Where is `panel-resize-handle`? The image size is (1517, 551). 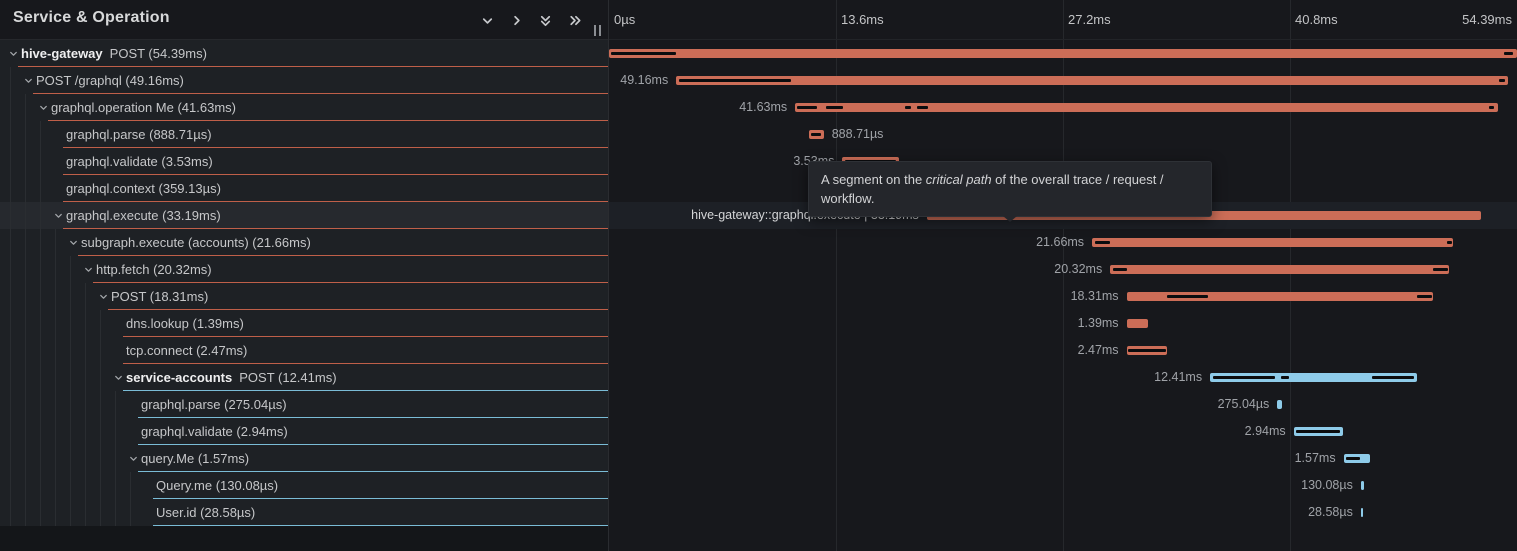 panel-resize-handle is located at coordinates (597, 30).